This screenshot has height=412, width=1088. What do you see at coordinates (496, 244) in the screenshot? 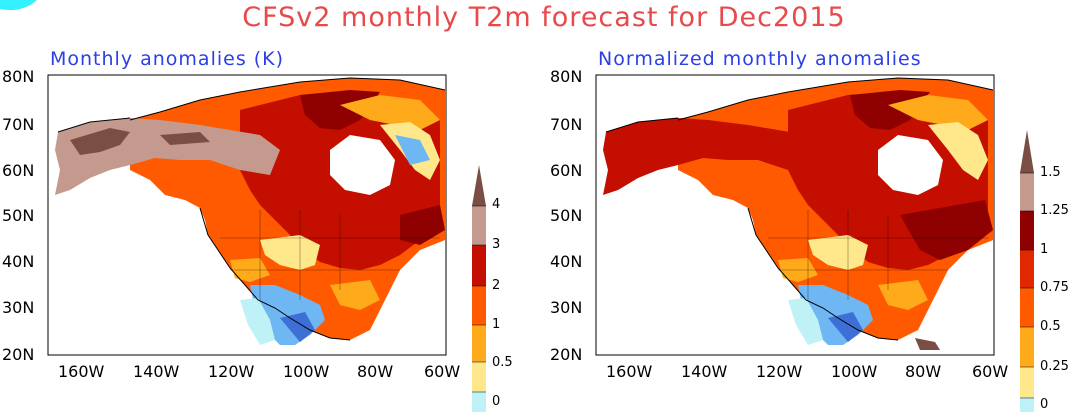
I see `left-colorbar-label: 3` at bounding box center [496, 244].